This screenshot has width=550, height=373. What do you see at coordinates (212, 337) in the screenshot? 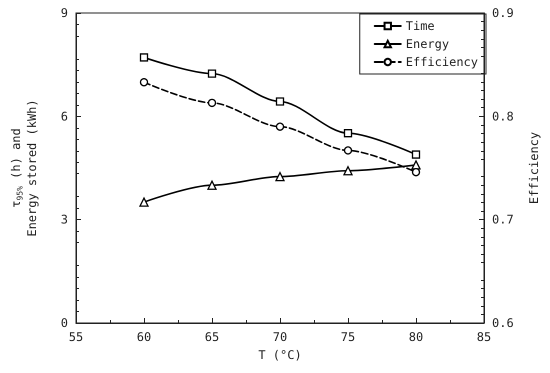
I see `x-tick-label: 65` at bounding box center [212, 337].